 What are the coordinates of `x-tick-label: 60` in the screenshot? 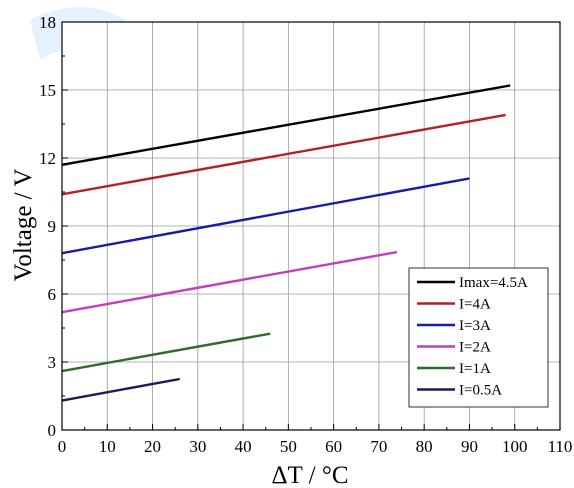 It's located at (333, 446).